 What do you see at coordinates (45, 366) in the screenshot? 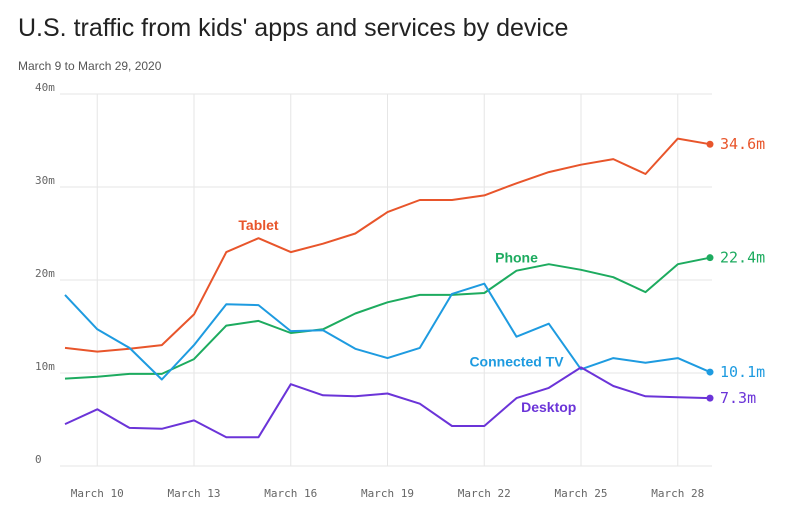
I see `y-tick-label: 10m` at bounding box center [45, 366].